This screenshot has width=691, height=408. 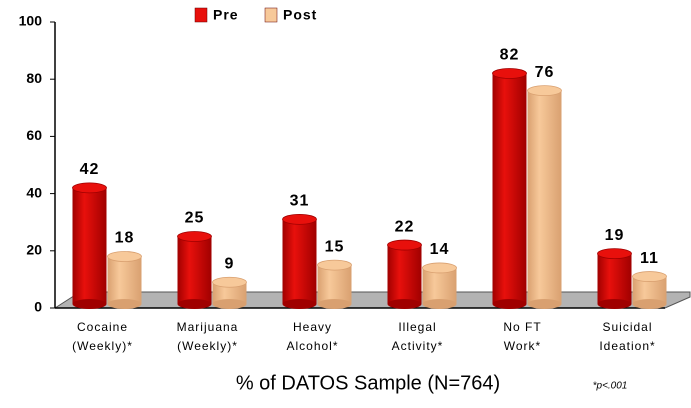 I want to click on x-axis-label: % of DATOS Sample (N=764), so click(x=368, y=383).